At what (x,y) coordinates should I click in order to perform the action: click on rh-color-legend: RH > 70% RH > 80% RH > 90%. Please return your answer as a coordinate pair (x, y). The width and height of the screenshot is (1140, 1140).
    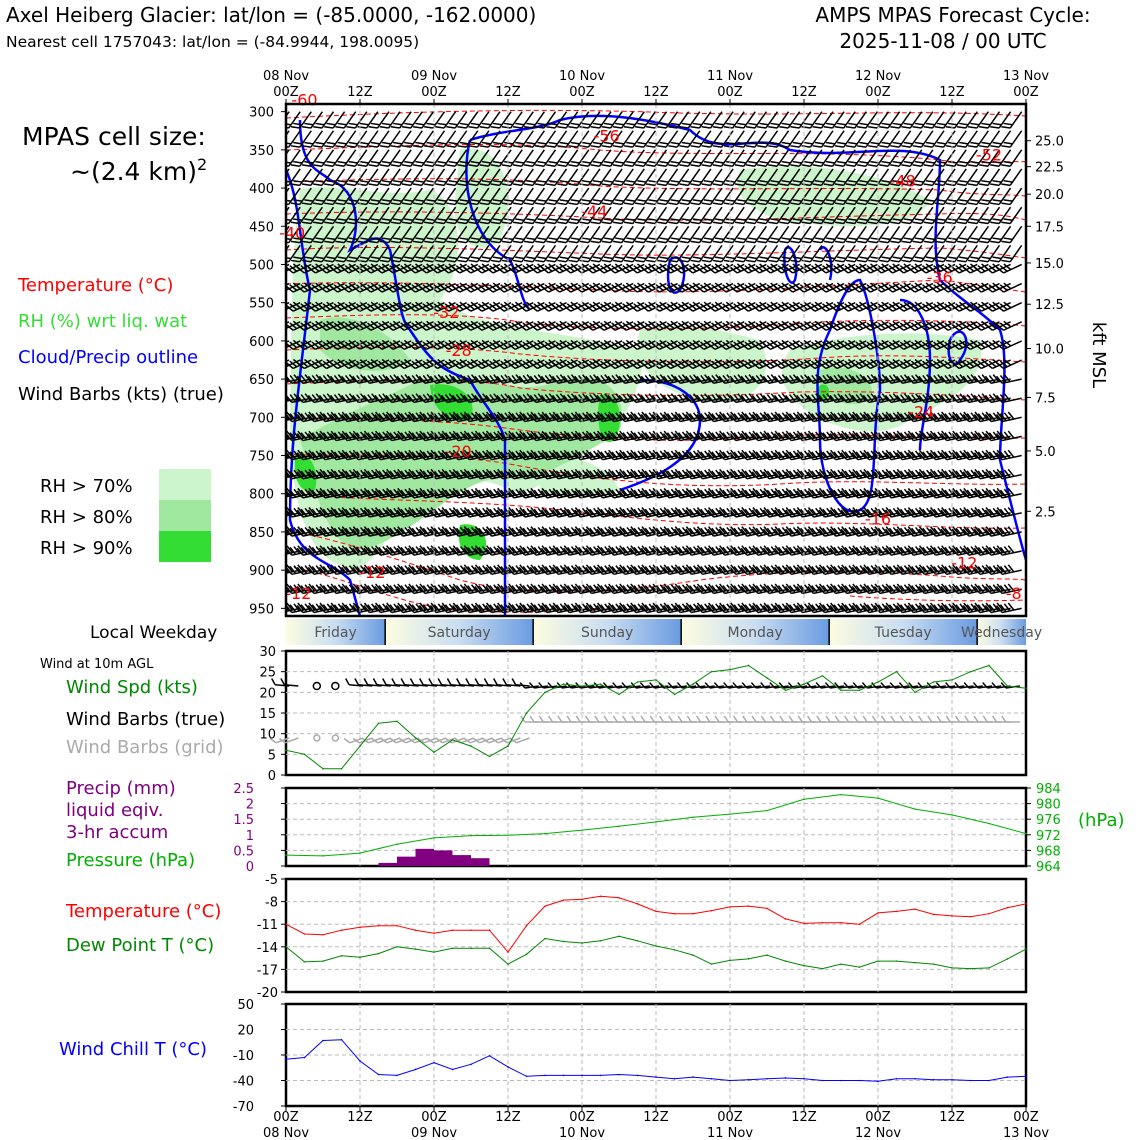
    Looking at the image, I should click on (125, 515).